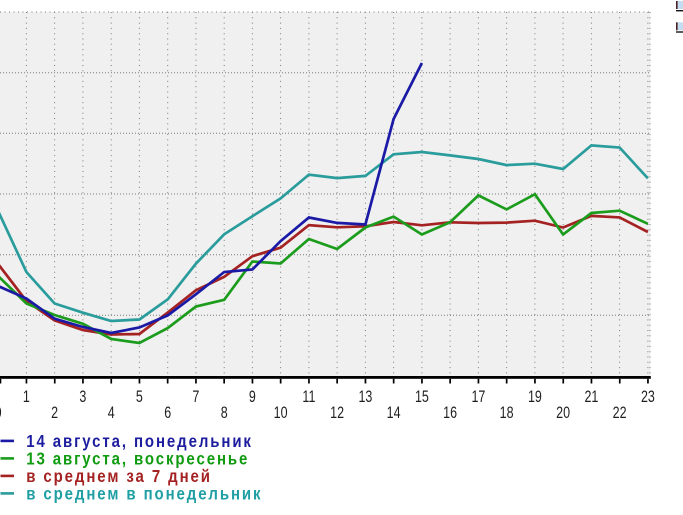 This screenshot has width=683, height=515. Describe the element at coordinates (119, 476) in the screenshot. I see `svg-text: в среднем за 7 дней` at that location.